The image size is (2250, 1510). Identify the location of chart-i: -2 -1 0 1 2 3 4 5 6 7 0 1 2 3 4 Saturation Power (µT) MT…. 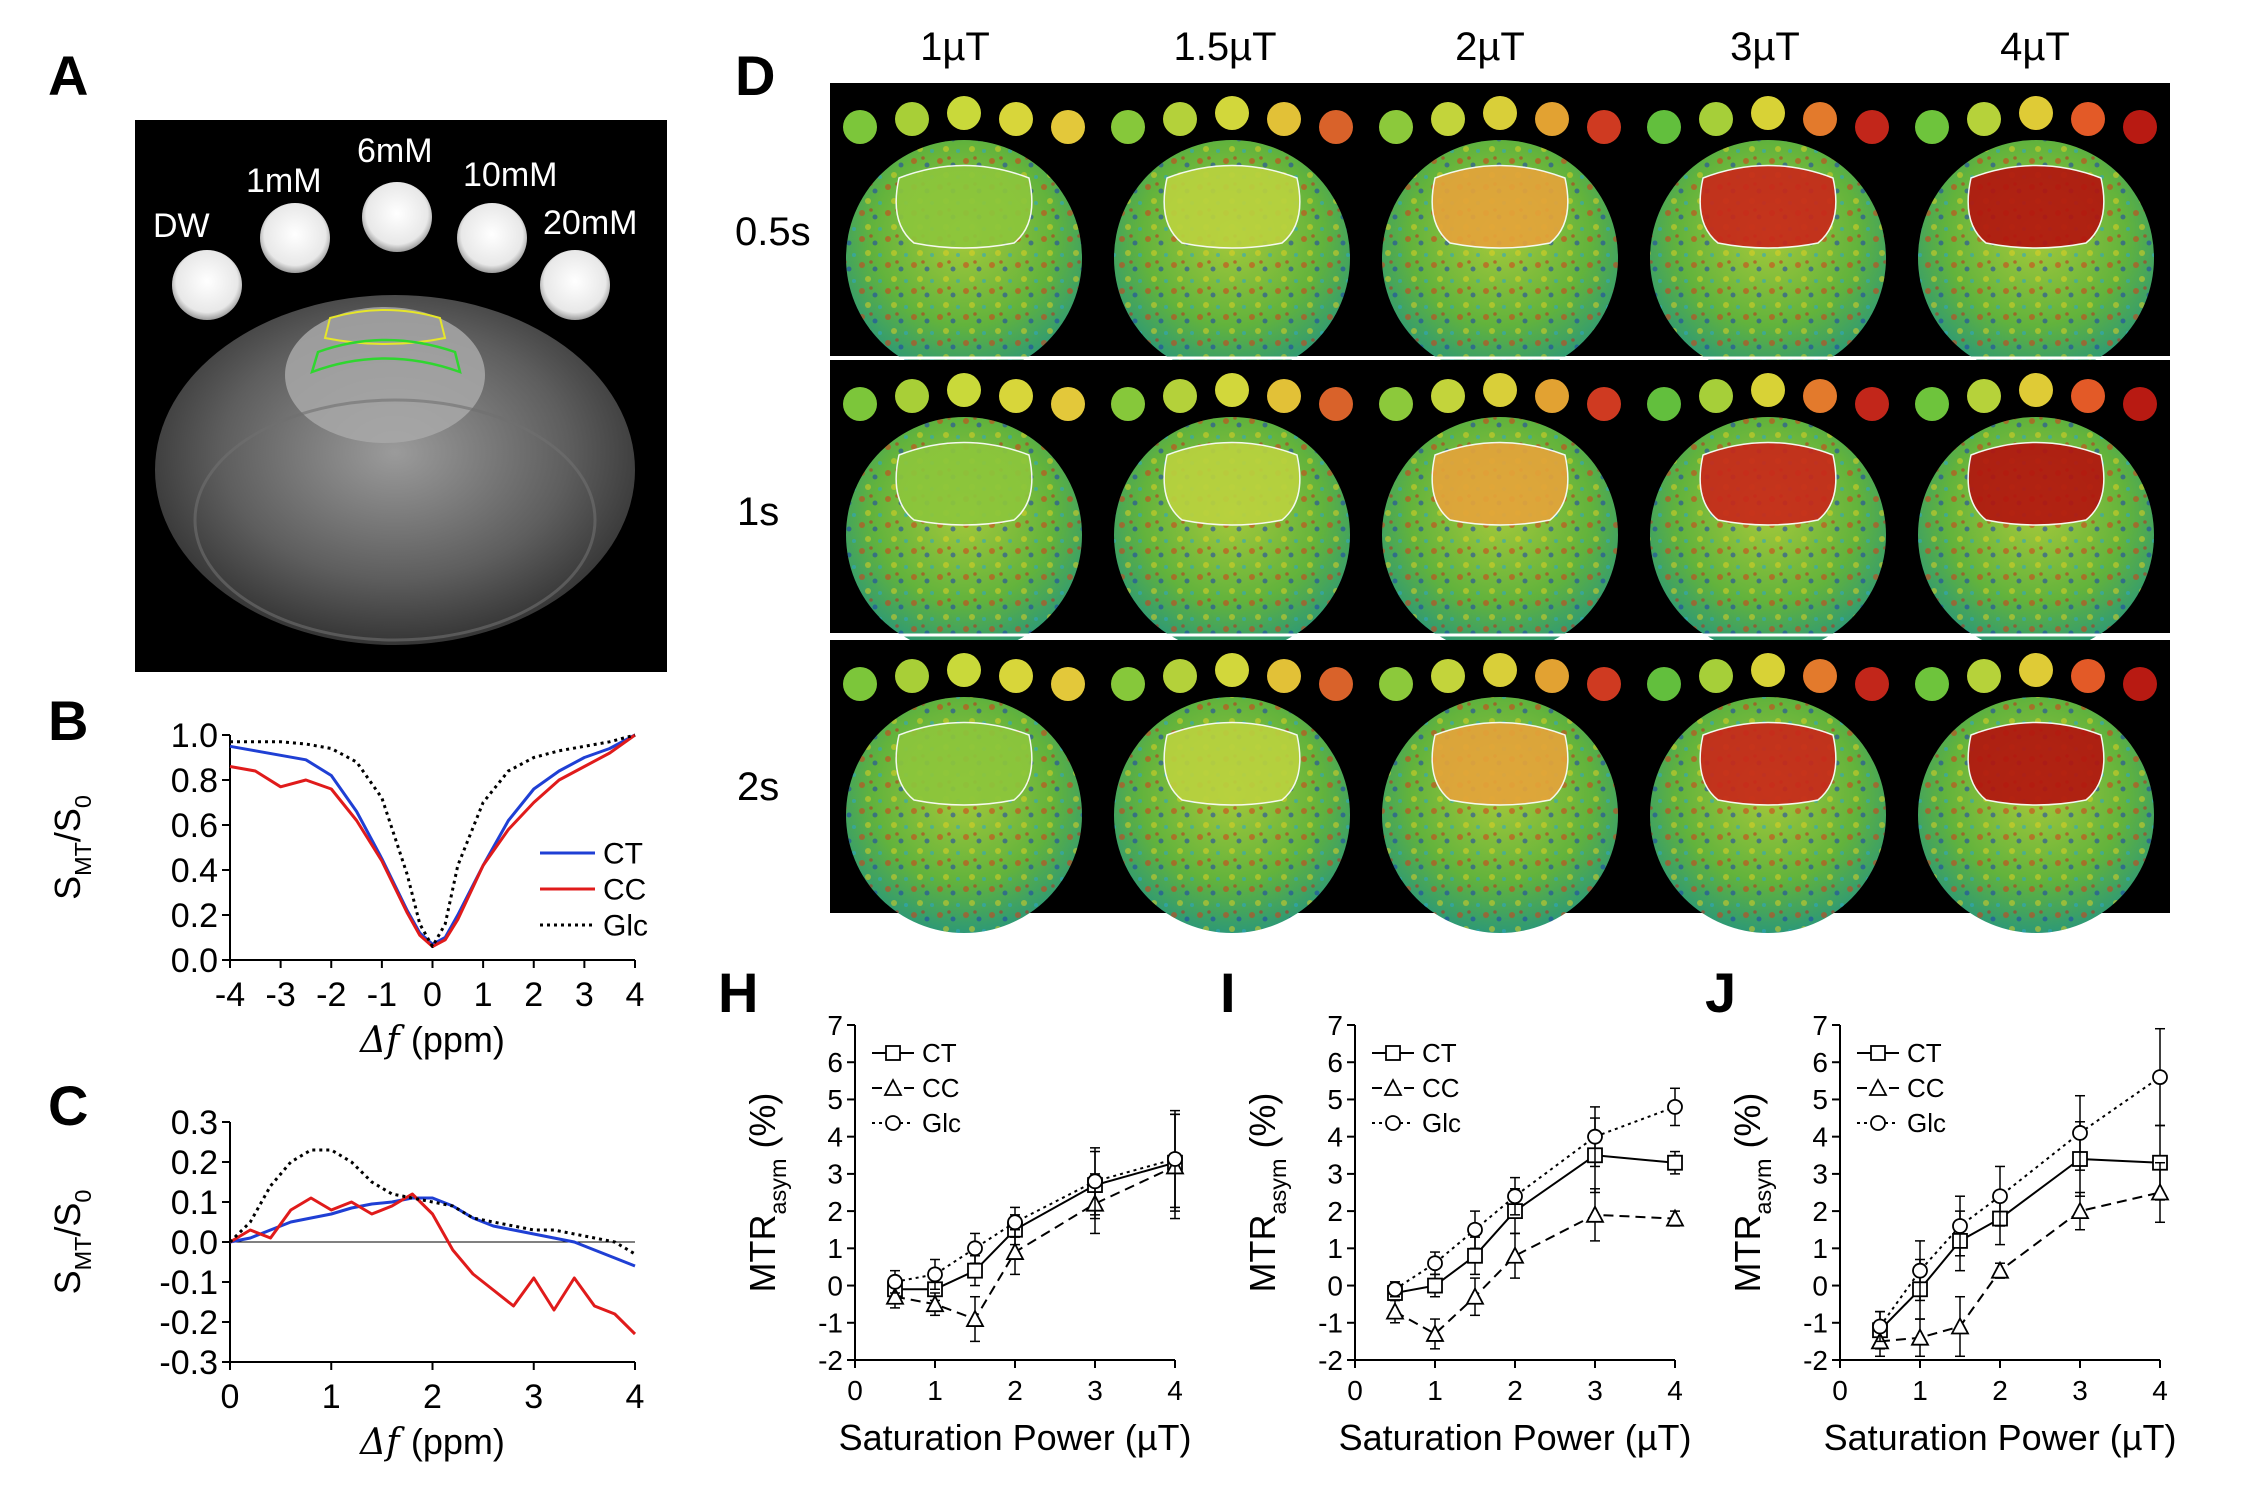
(1466, 1234).